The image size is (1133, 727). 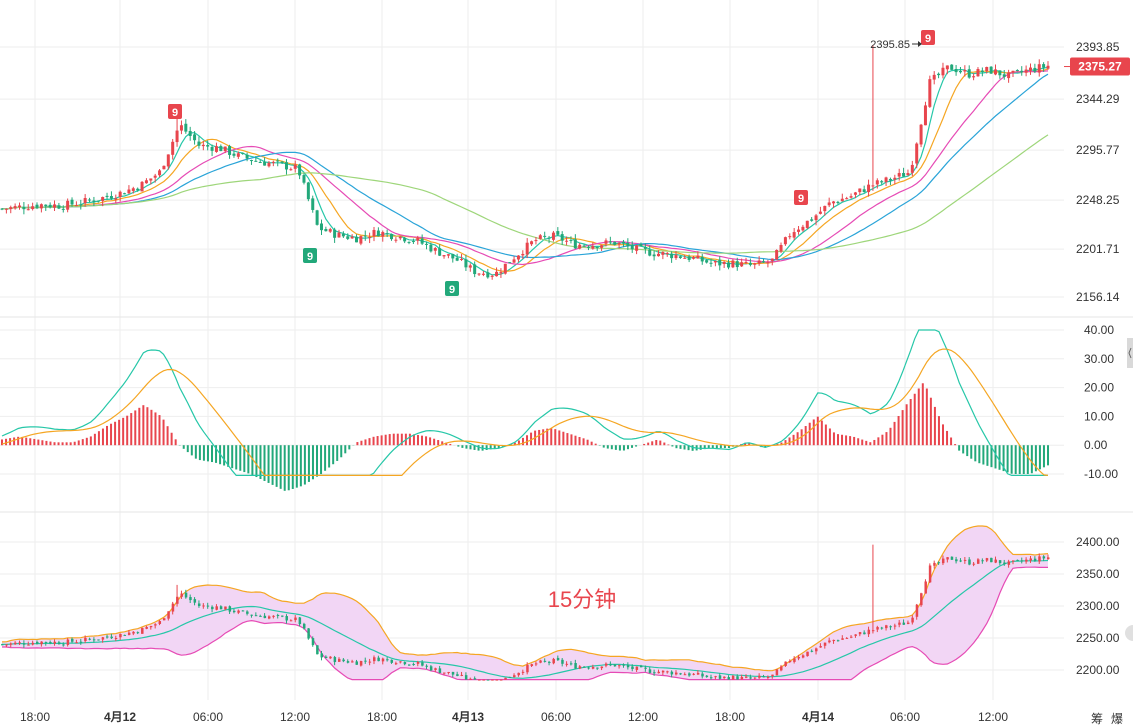 I want to click on macd-y-tick: 20.00, so click(x=1099, y=388).